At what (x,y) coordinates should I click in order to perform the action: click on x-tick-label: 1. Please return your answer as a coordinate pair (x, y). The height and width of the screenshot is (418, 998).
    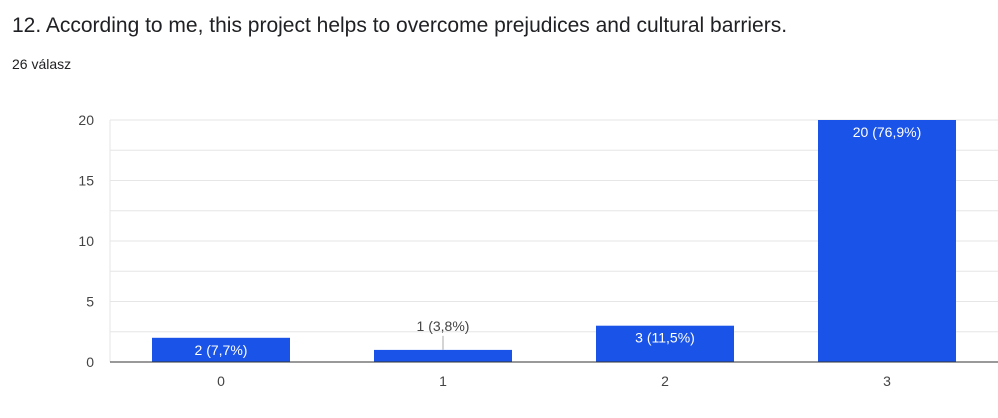
    Looking at the image, I should click on (443, 381).